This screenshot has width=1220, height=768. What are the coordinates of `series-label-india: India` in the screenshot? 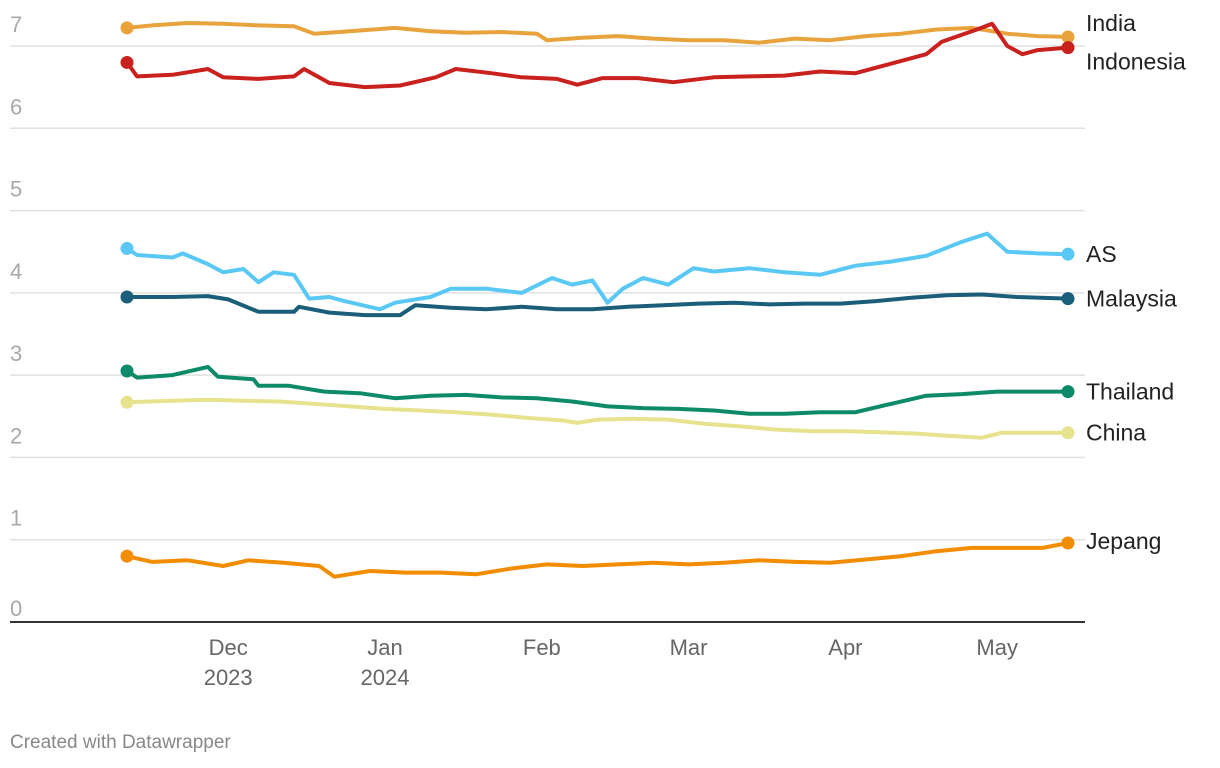 It's located at (1111, 23).